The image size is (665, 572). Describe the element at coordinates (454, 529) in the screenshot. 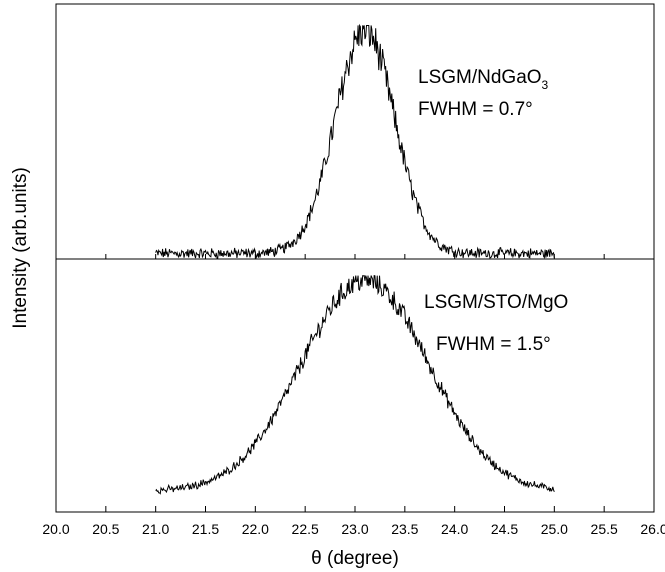

I see `x-tick-label: 24.0` at that location.